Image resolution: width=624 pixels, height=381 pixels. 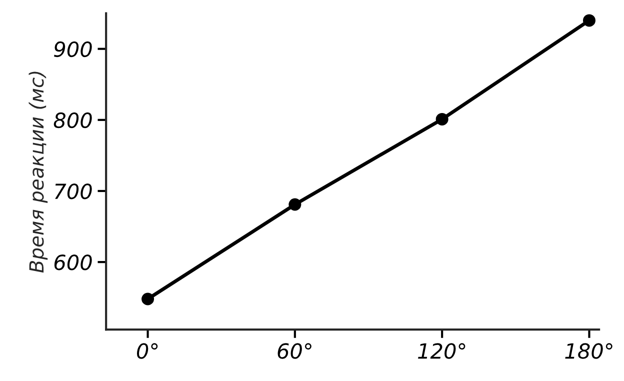 What do you see at coordinates (73, 49) in the screenshot?
I see `y-tick-label: 900` at bounding box center [73, 49].